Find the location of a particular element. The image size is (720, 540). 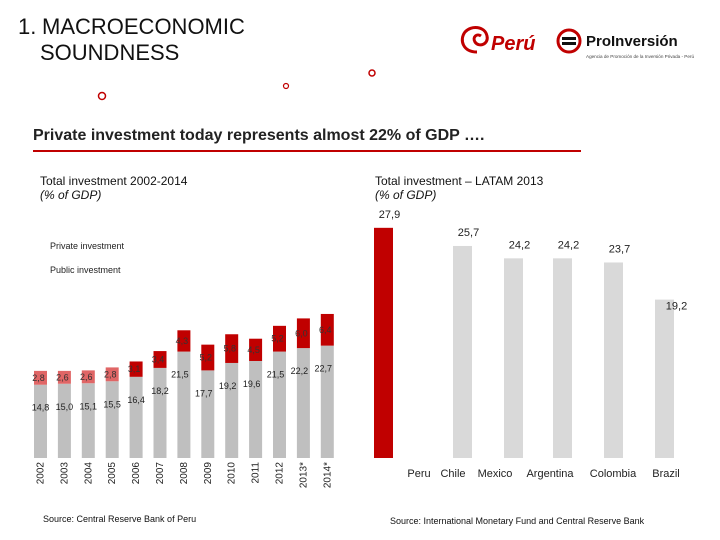

public-value-label: 3,4 is located at coordinates (158, 359).